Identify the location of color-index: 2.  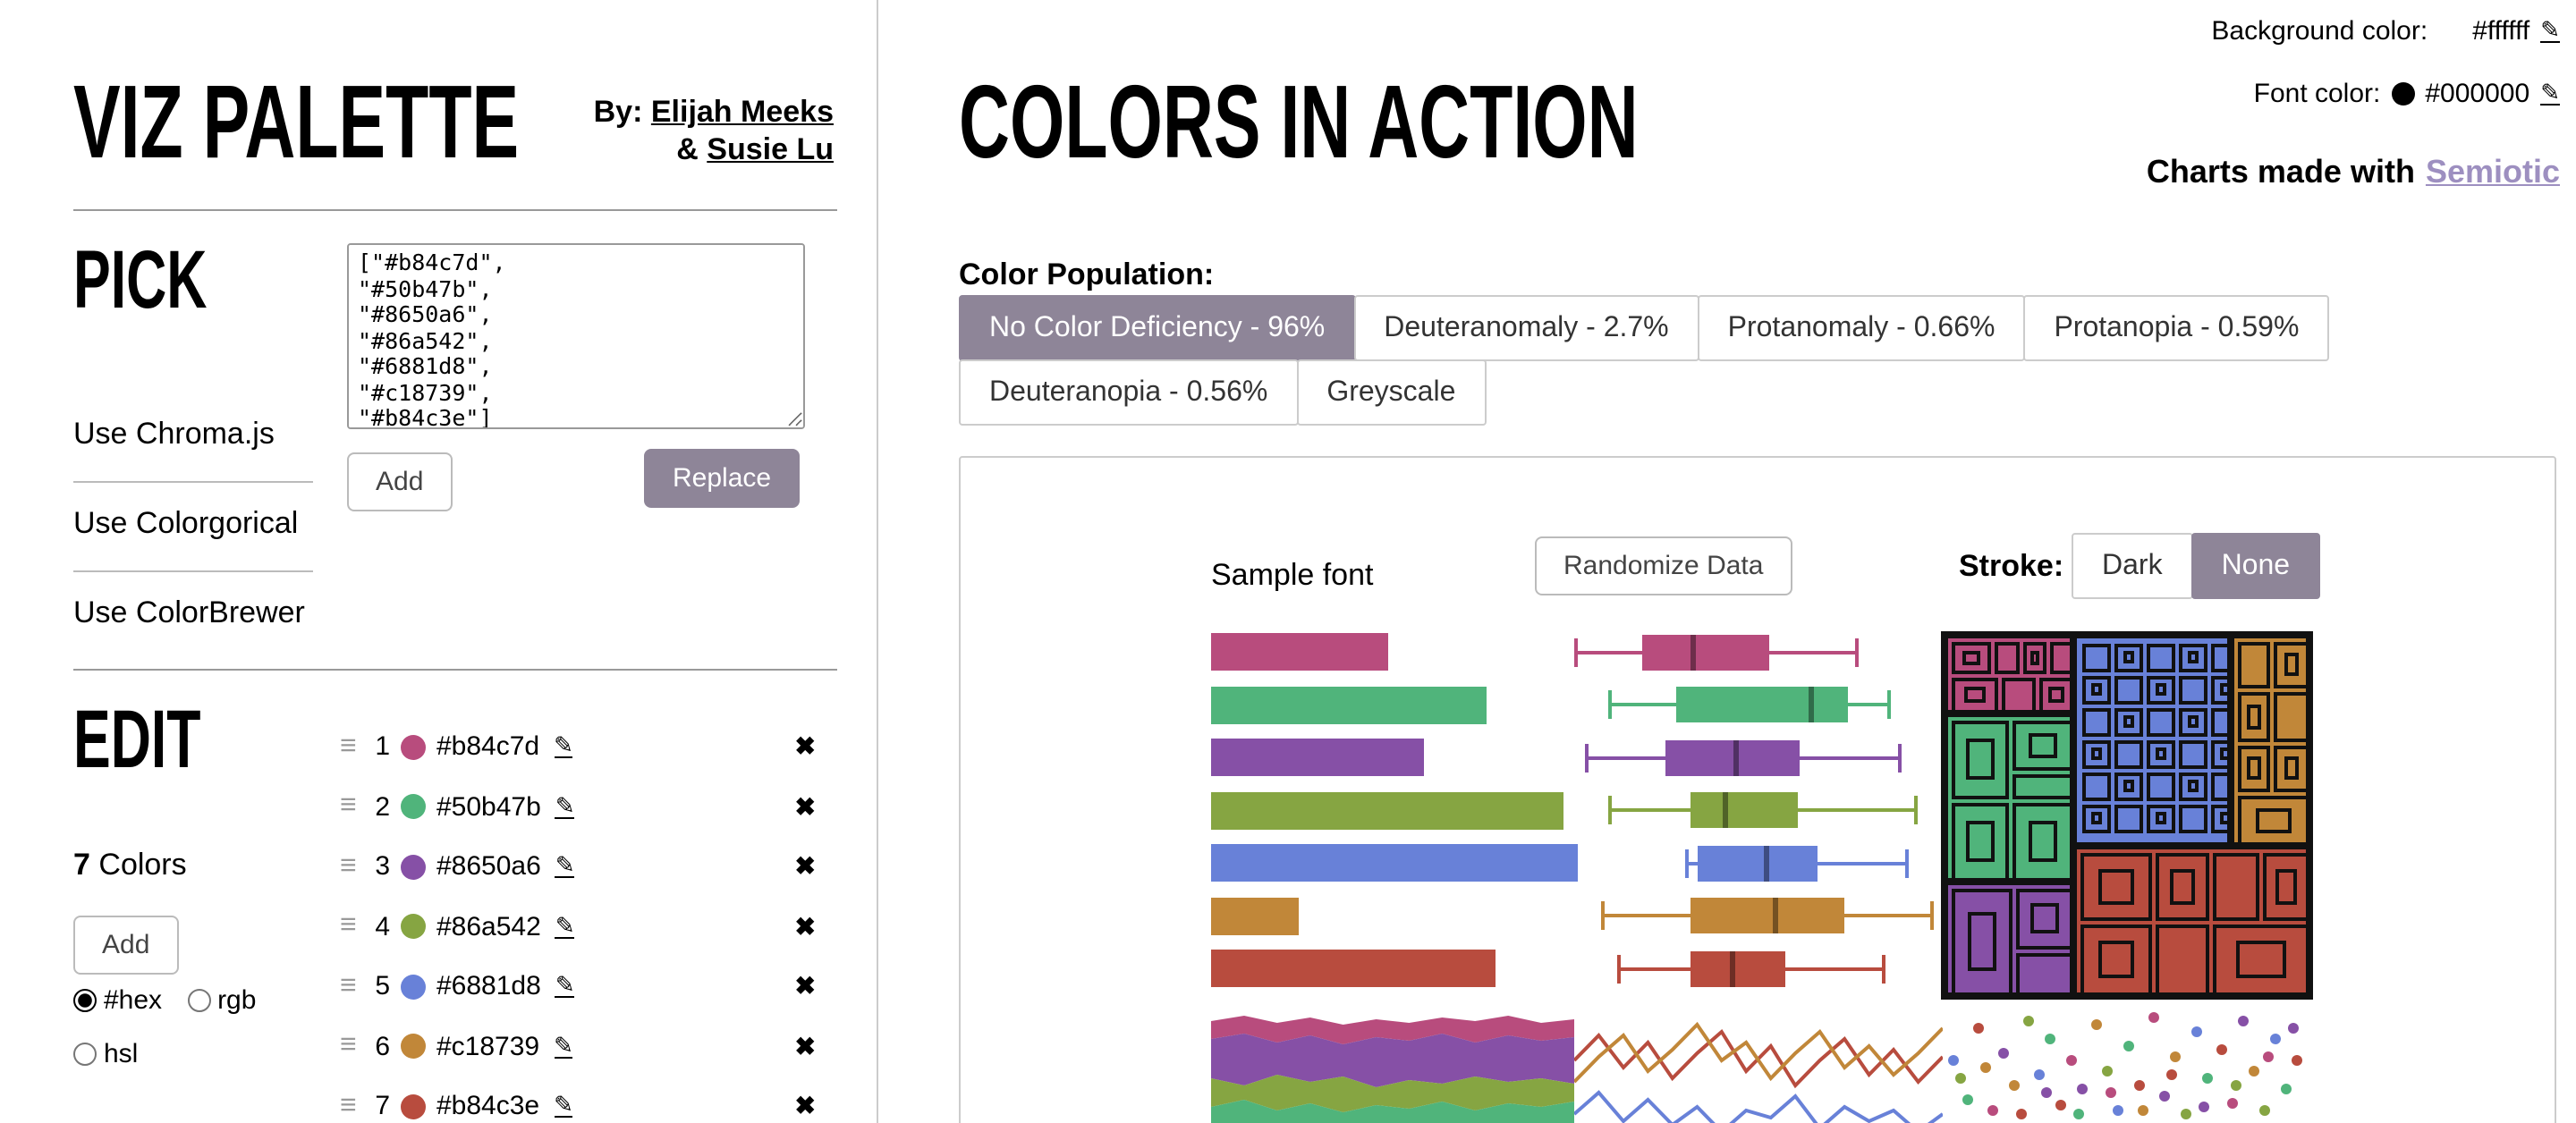
(382, 807).